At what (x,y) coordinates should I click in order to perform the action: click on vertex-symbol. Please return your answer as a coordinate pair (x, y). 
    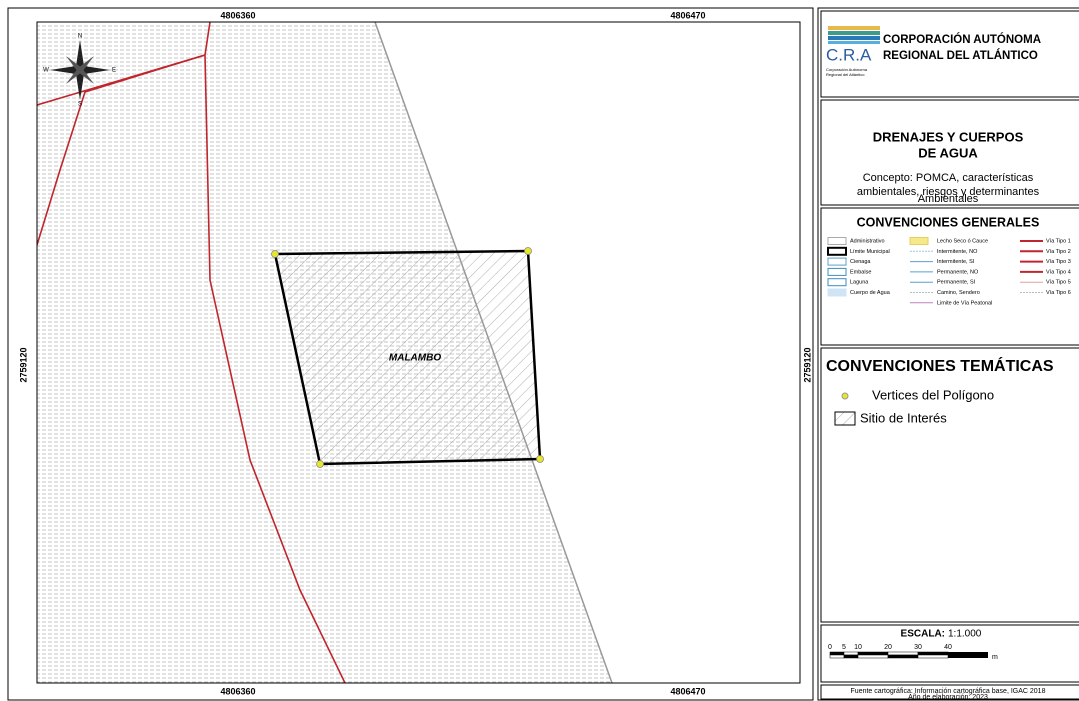
    Looking at the image, I should click on (845, 396).